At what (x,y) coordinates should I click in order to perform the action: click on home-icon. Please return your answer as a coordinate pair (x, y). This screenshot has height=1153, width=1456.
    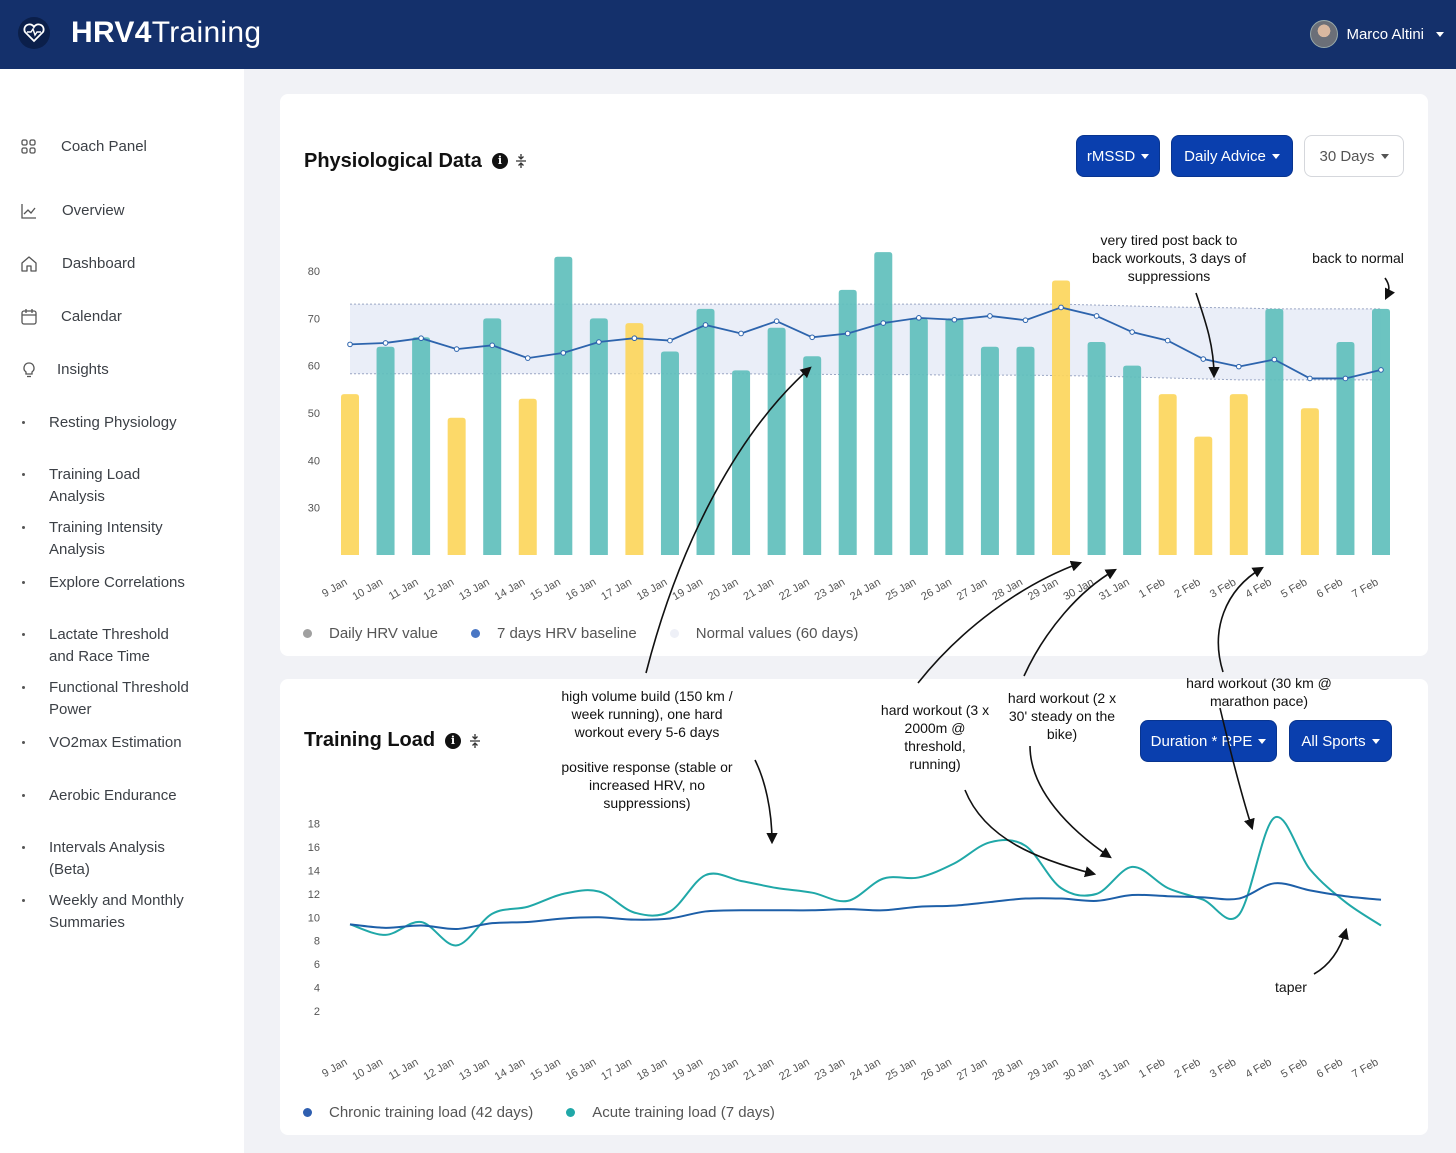
    Looking at the image, I should click on (29, 264).